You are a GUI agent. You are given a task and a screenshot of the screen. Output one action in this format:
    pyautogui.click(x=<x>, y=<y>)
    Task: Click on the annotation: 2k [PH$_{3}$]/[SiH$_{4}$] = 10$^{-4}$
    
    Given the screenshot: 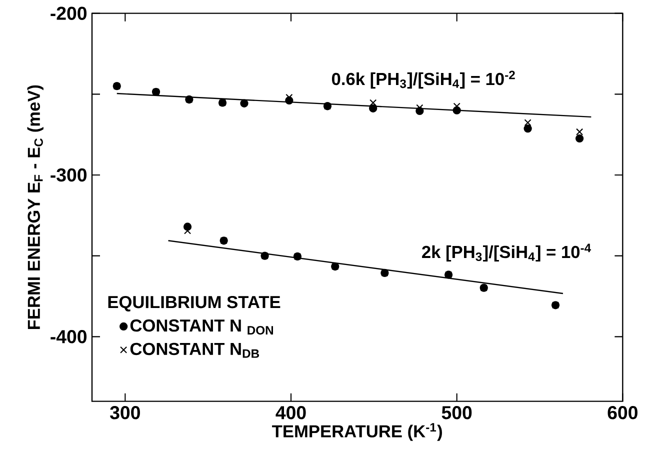 What is the action you would take?
    pyautogui.click(x=506, y=253)
    